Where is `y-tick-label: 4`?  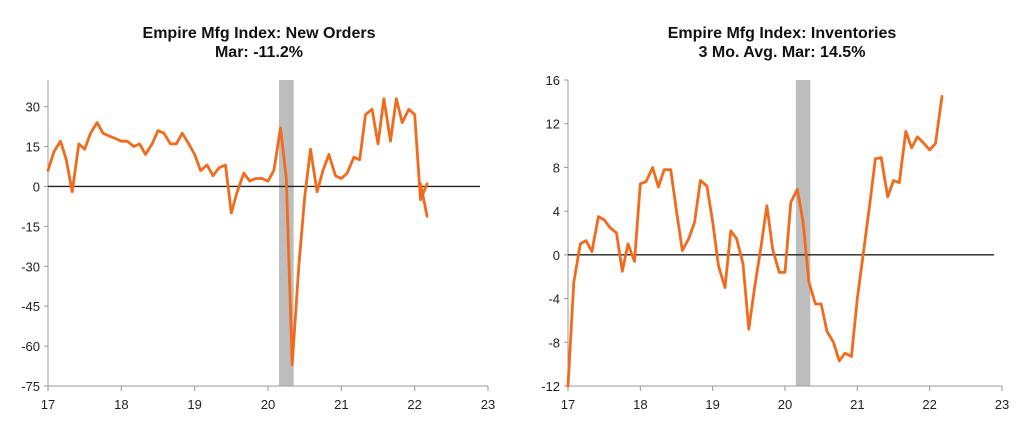 y-tick-label: 4 is located at coordinates (556, 211).